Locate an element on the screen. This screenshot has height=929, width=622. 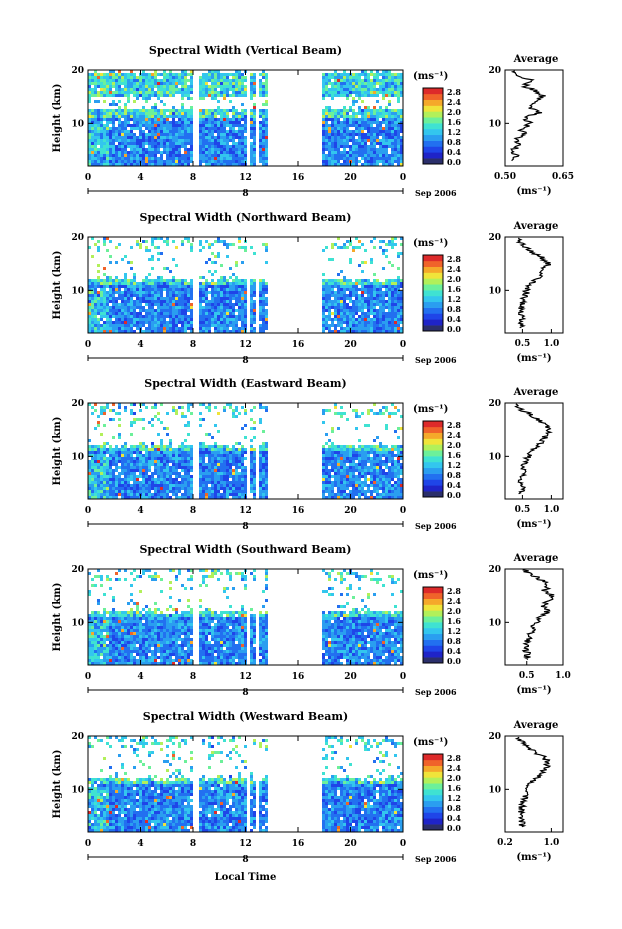
colorbar-segment is located at coordinates (433, 137).